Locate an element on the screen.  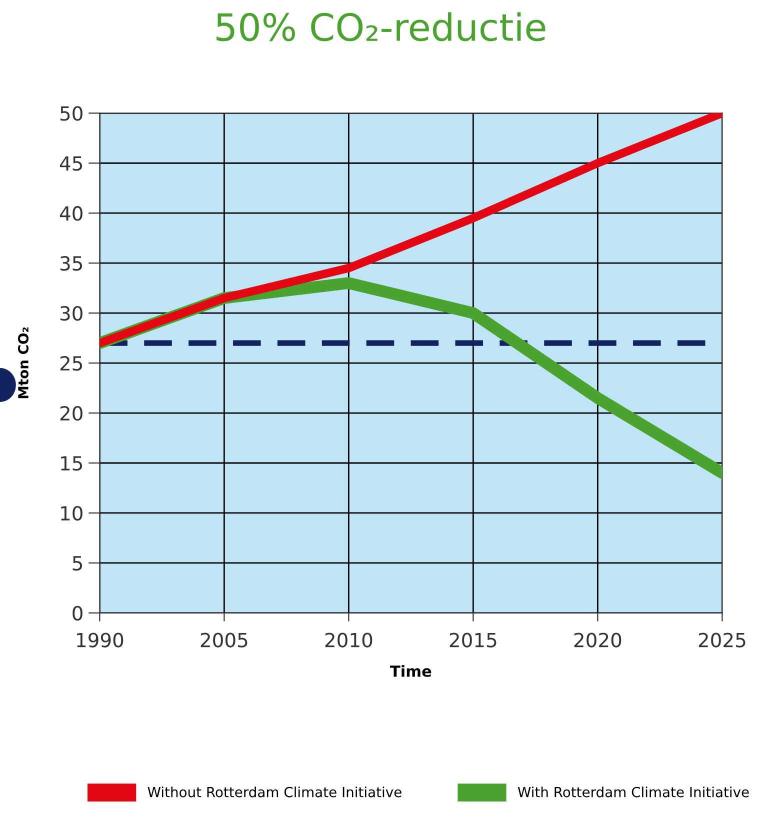
x-tick-label: 1990 is located at coordinates (100, 640).